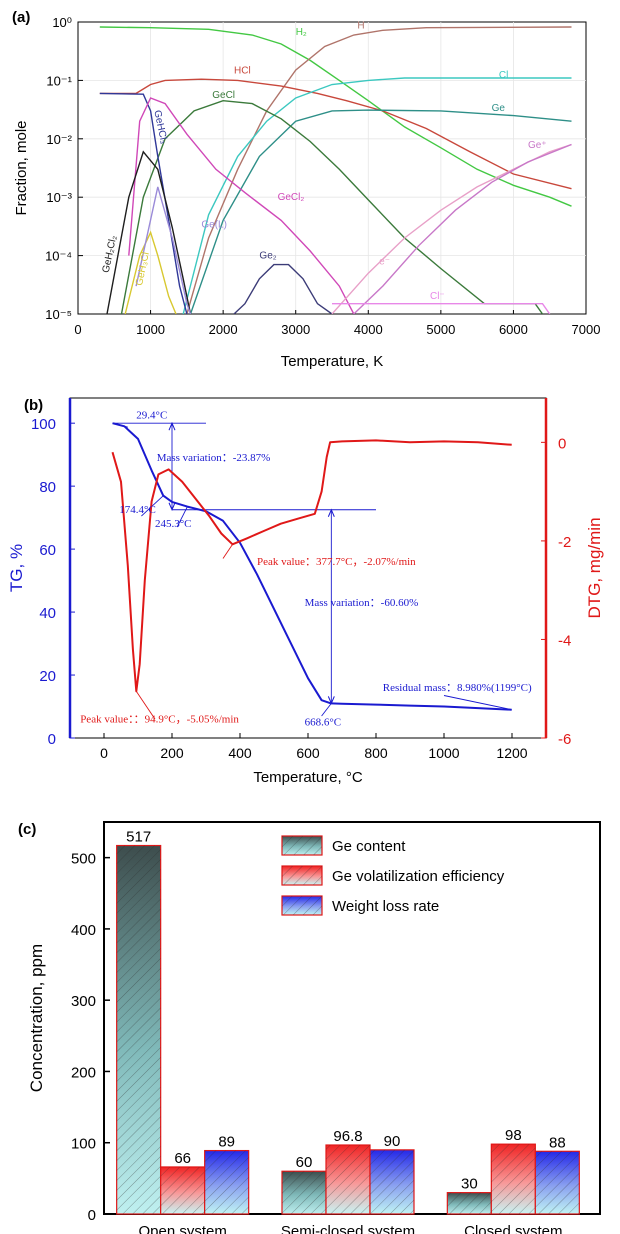 This screenshot has width=620, height=1234. What do you see at coordinates (267, 255) in the screenshot?
I see `panel-a-series-label: Ge₂` at bounding box center [267, 255].